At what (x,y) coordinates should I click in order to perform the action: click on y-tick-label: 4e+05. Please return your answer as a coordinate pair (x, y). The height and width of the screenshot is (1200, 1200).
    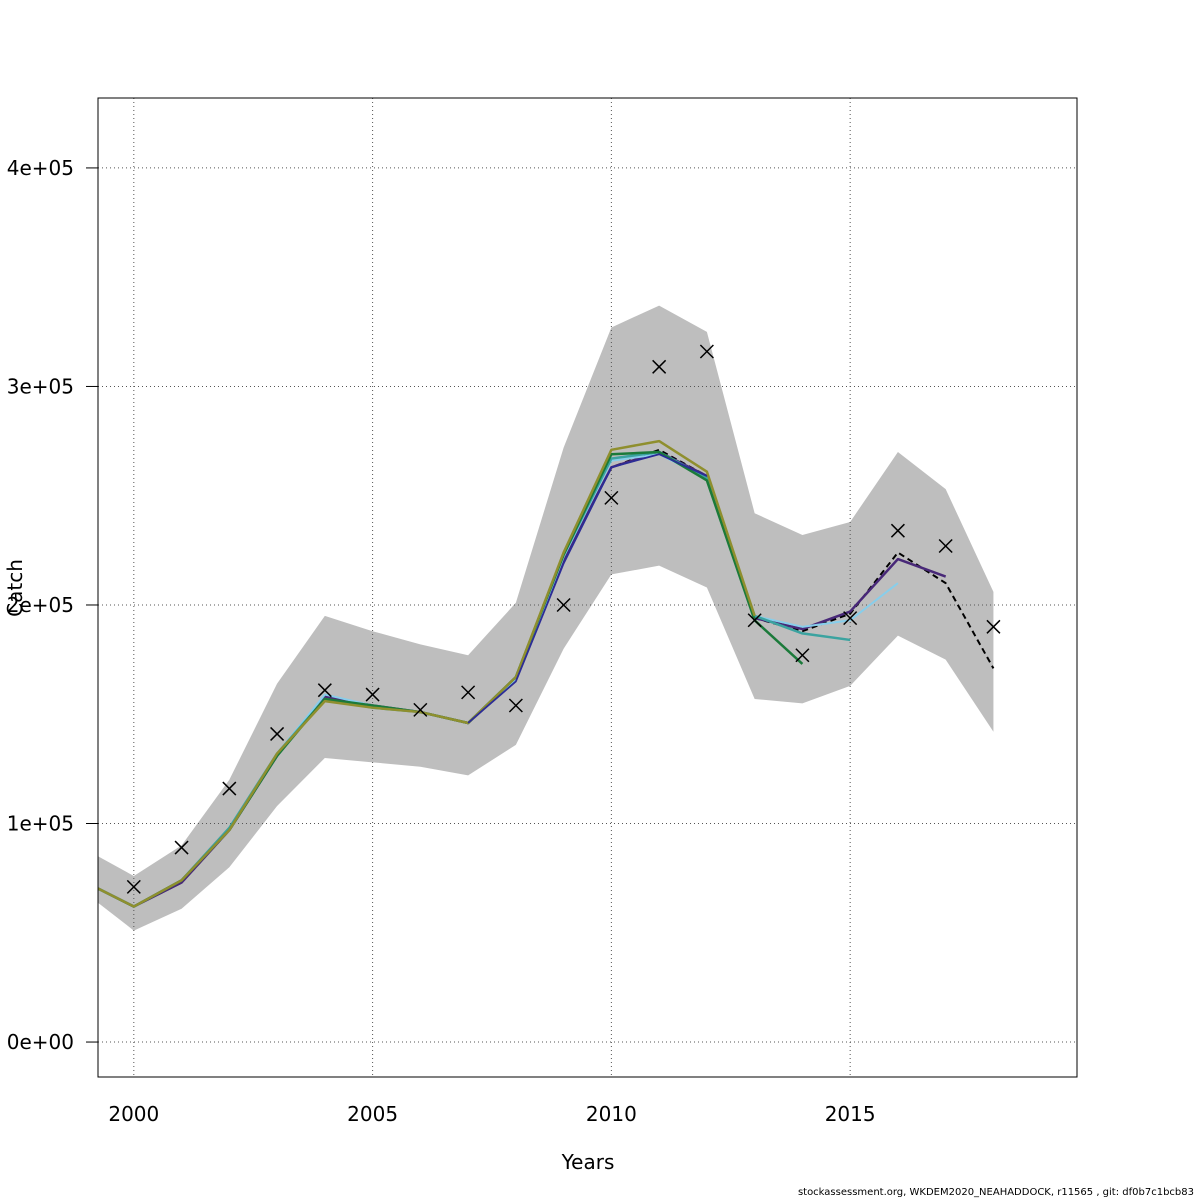
    Looking at the image, I should click on (40, 168).